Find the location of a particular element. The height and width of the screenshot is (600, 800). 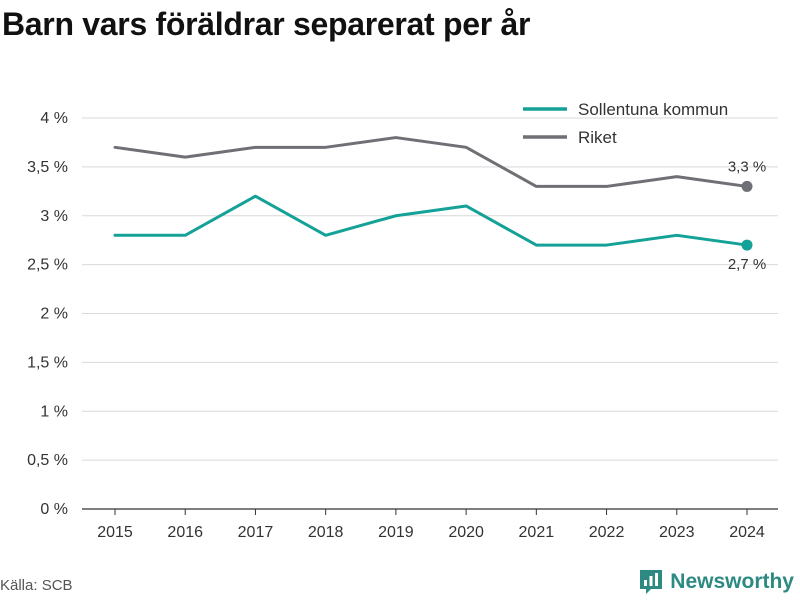

x-tick-label: 2024 is located at coordinates (747, 532).